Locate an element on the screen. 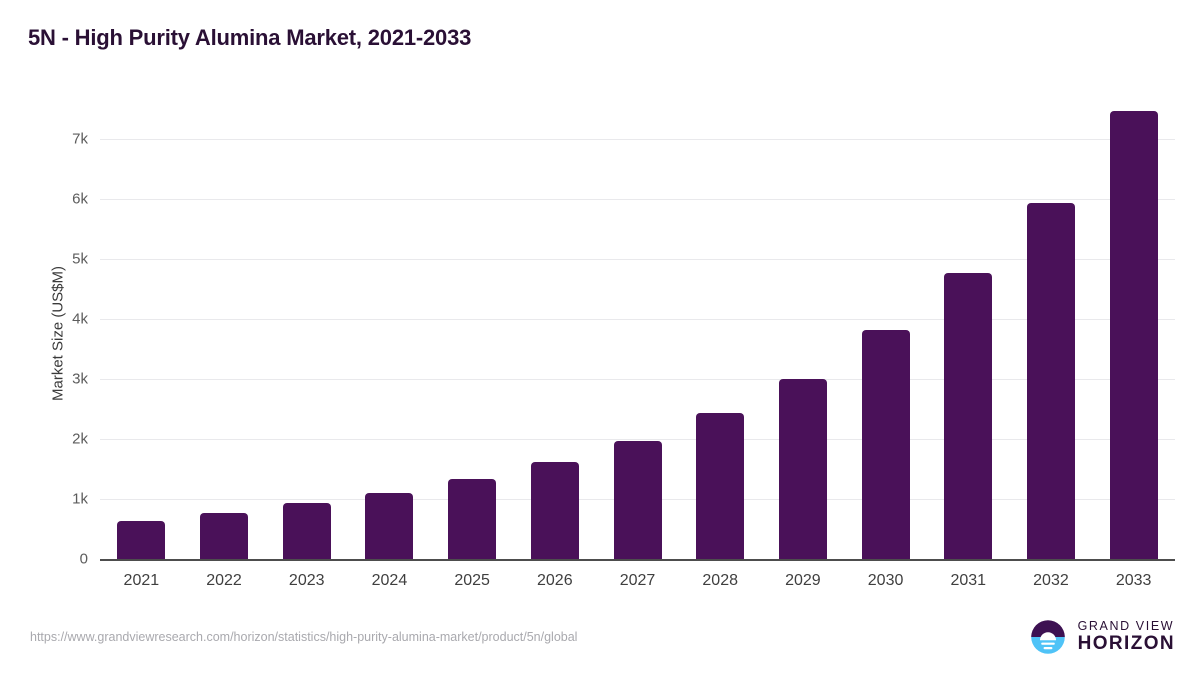 The width and height of the screenshot is (1200, 675). x-axis-line is located at coordinates (637, 560).